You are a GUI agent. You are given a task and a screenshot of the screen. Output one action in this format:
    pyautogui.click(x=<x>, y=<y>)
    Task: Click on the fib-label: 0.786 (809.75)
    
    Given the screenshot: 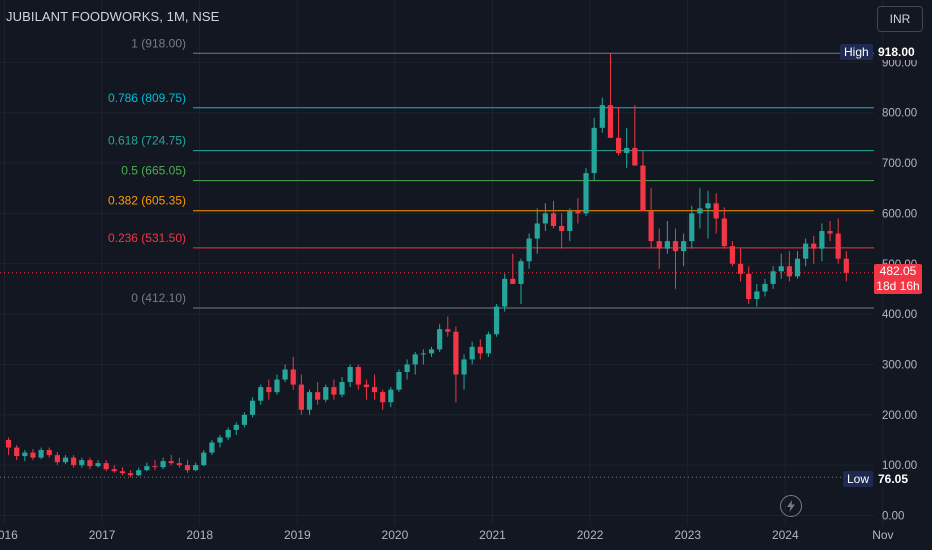 What is the action you would take?
    pyautogui.click(x=147, y=98)
    